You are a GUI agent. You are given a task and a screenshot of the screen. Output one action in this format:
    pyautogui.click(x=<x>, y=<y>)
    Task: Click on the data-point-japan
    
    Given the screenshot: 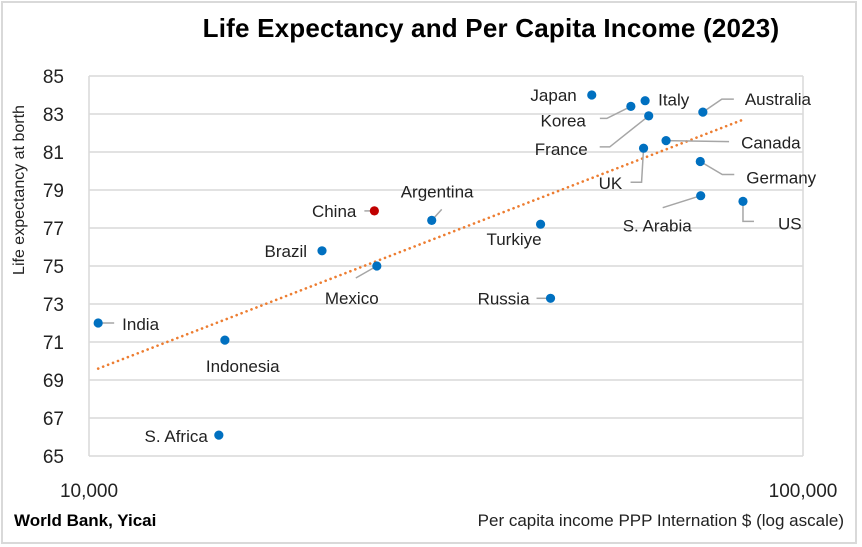 What is the action you would take?
    pyautogui.click(x=592, y=95)
    